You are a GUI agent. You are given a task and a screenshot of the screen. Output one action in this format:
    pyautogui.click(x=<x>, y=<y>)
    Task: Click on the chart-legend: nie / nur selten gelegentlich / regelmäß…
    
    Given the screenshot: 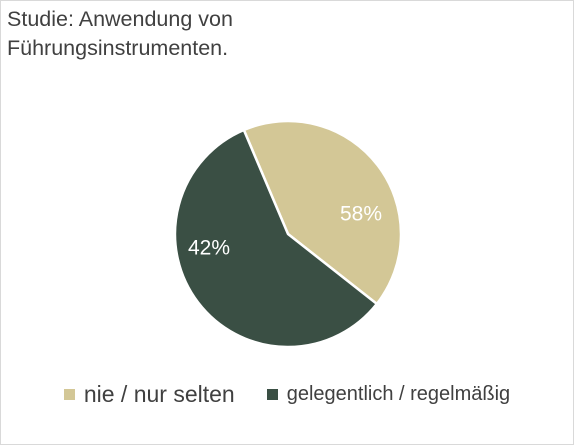 What is the action you would take?
    pyautogui.click(x=287, y=394)
    